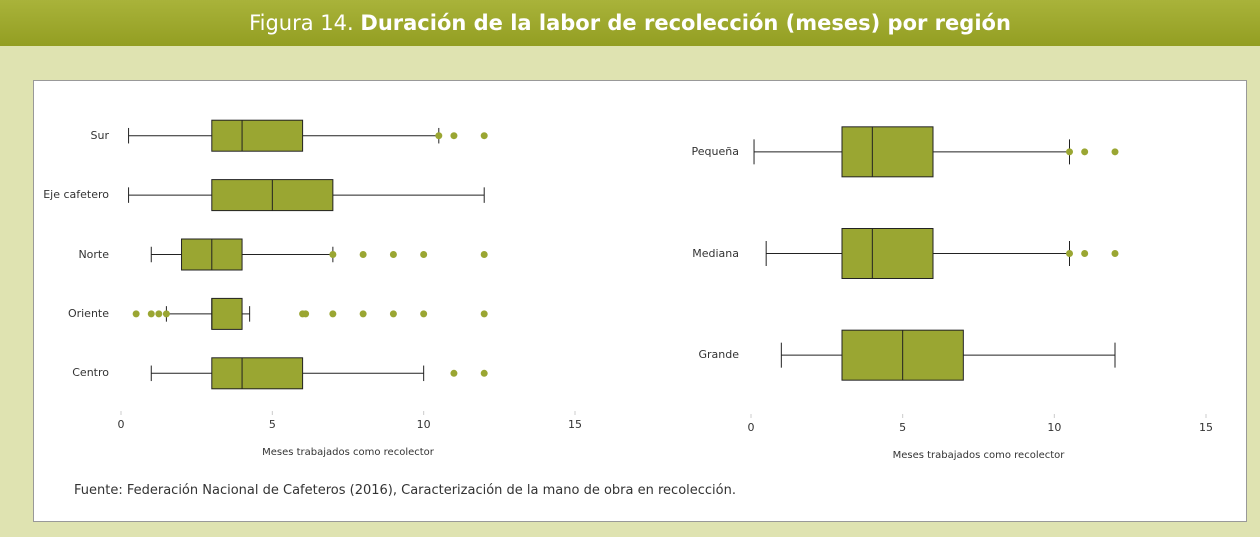 Image resolution: width=1260 pixels, height=537 pixels. I want to click on category-label: Oriente, so click(88, 313).